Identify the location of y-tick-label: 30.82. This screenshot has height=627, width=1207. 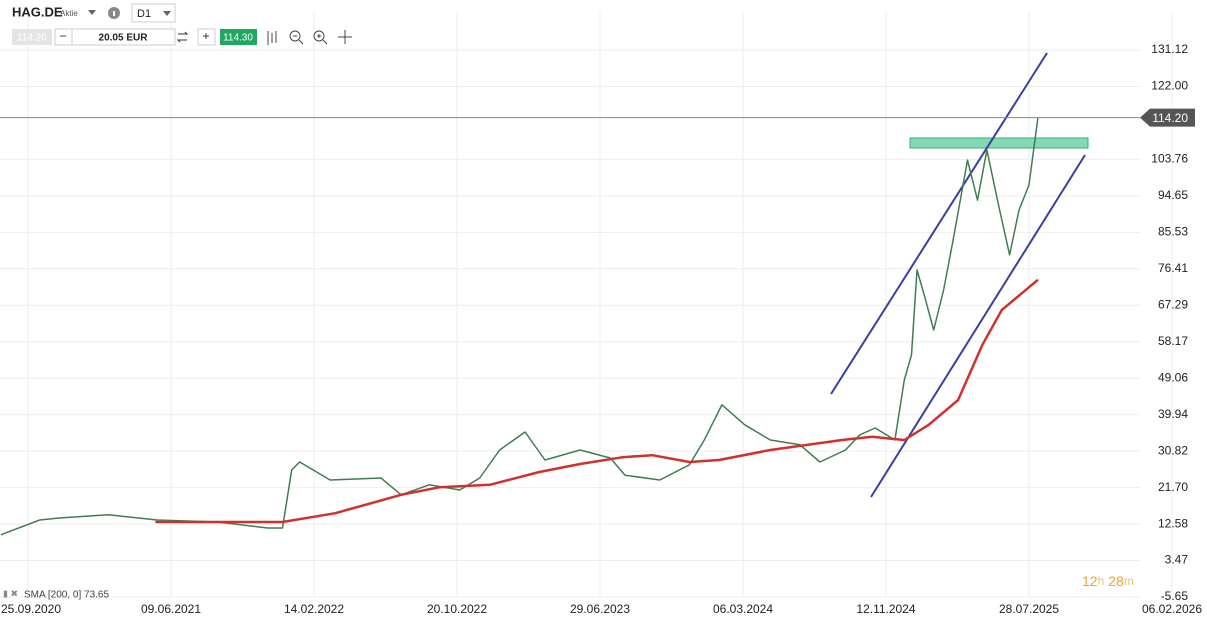
(1173, 450).